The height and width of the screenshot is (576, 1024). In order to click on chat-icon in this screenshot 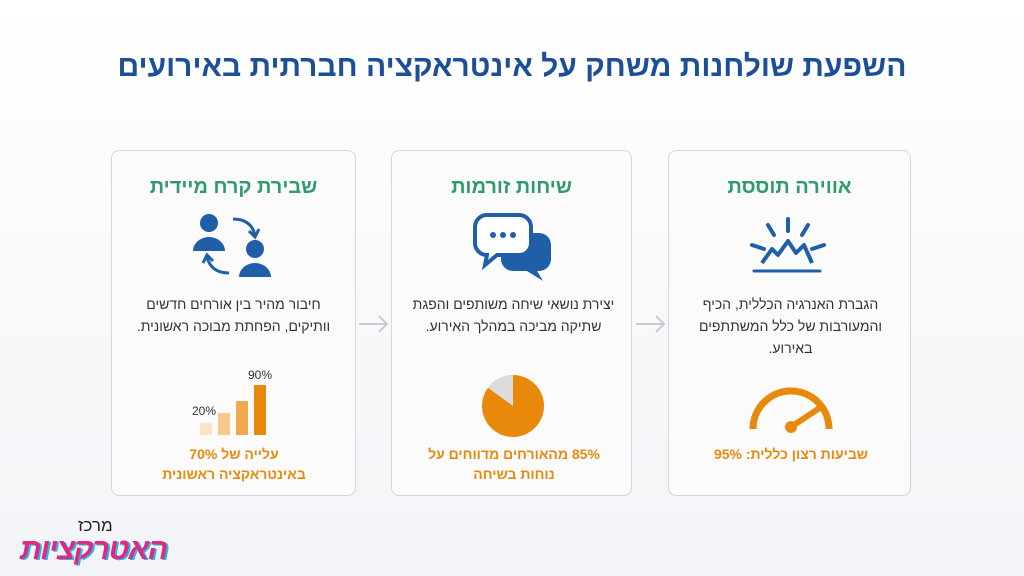, I will do `click(512, 247)`.